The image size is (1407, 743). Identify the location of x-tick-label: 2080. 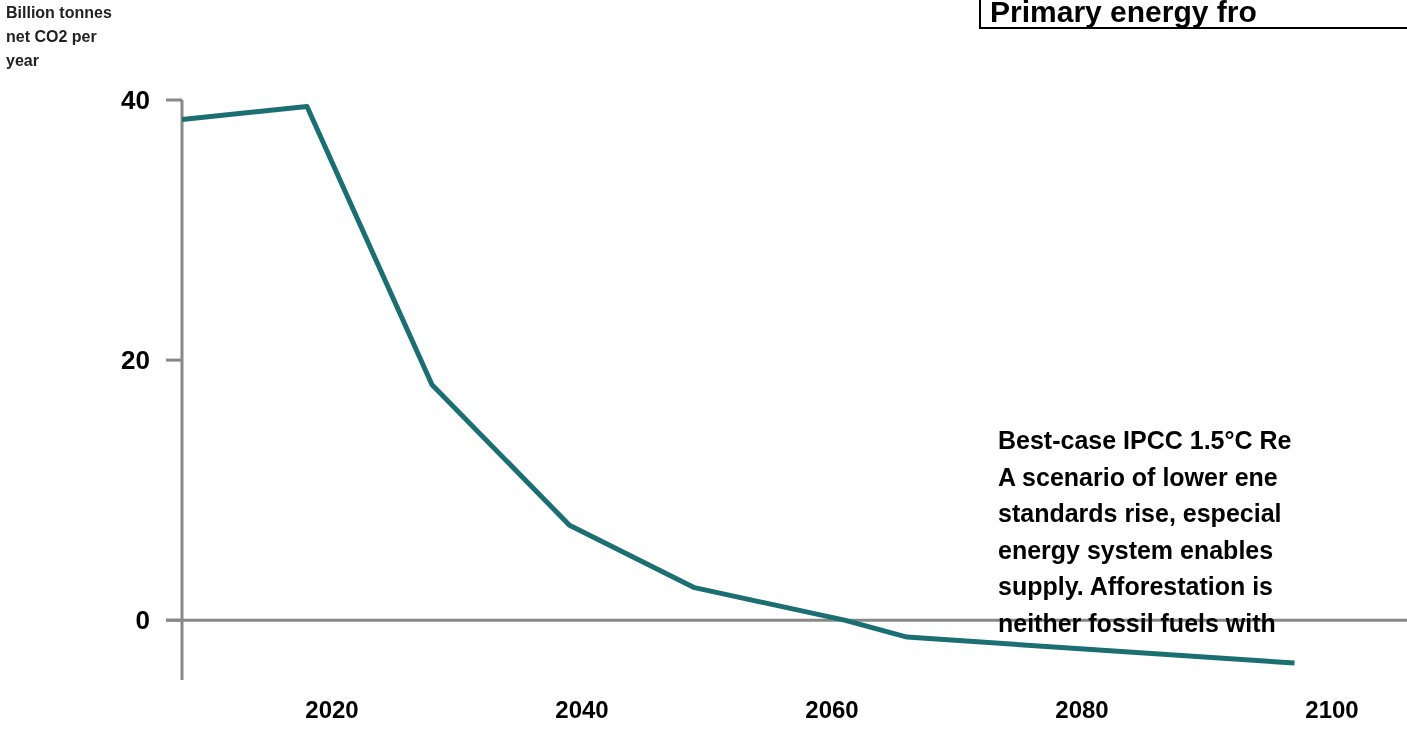
(1082, 709).